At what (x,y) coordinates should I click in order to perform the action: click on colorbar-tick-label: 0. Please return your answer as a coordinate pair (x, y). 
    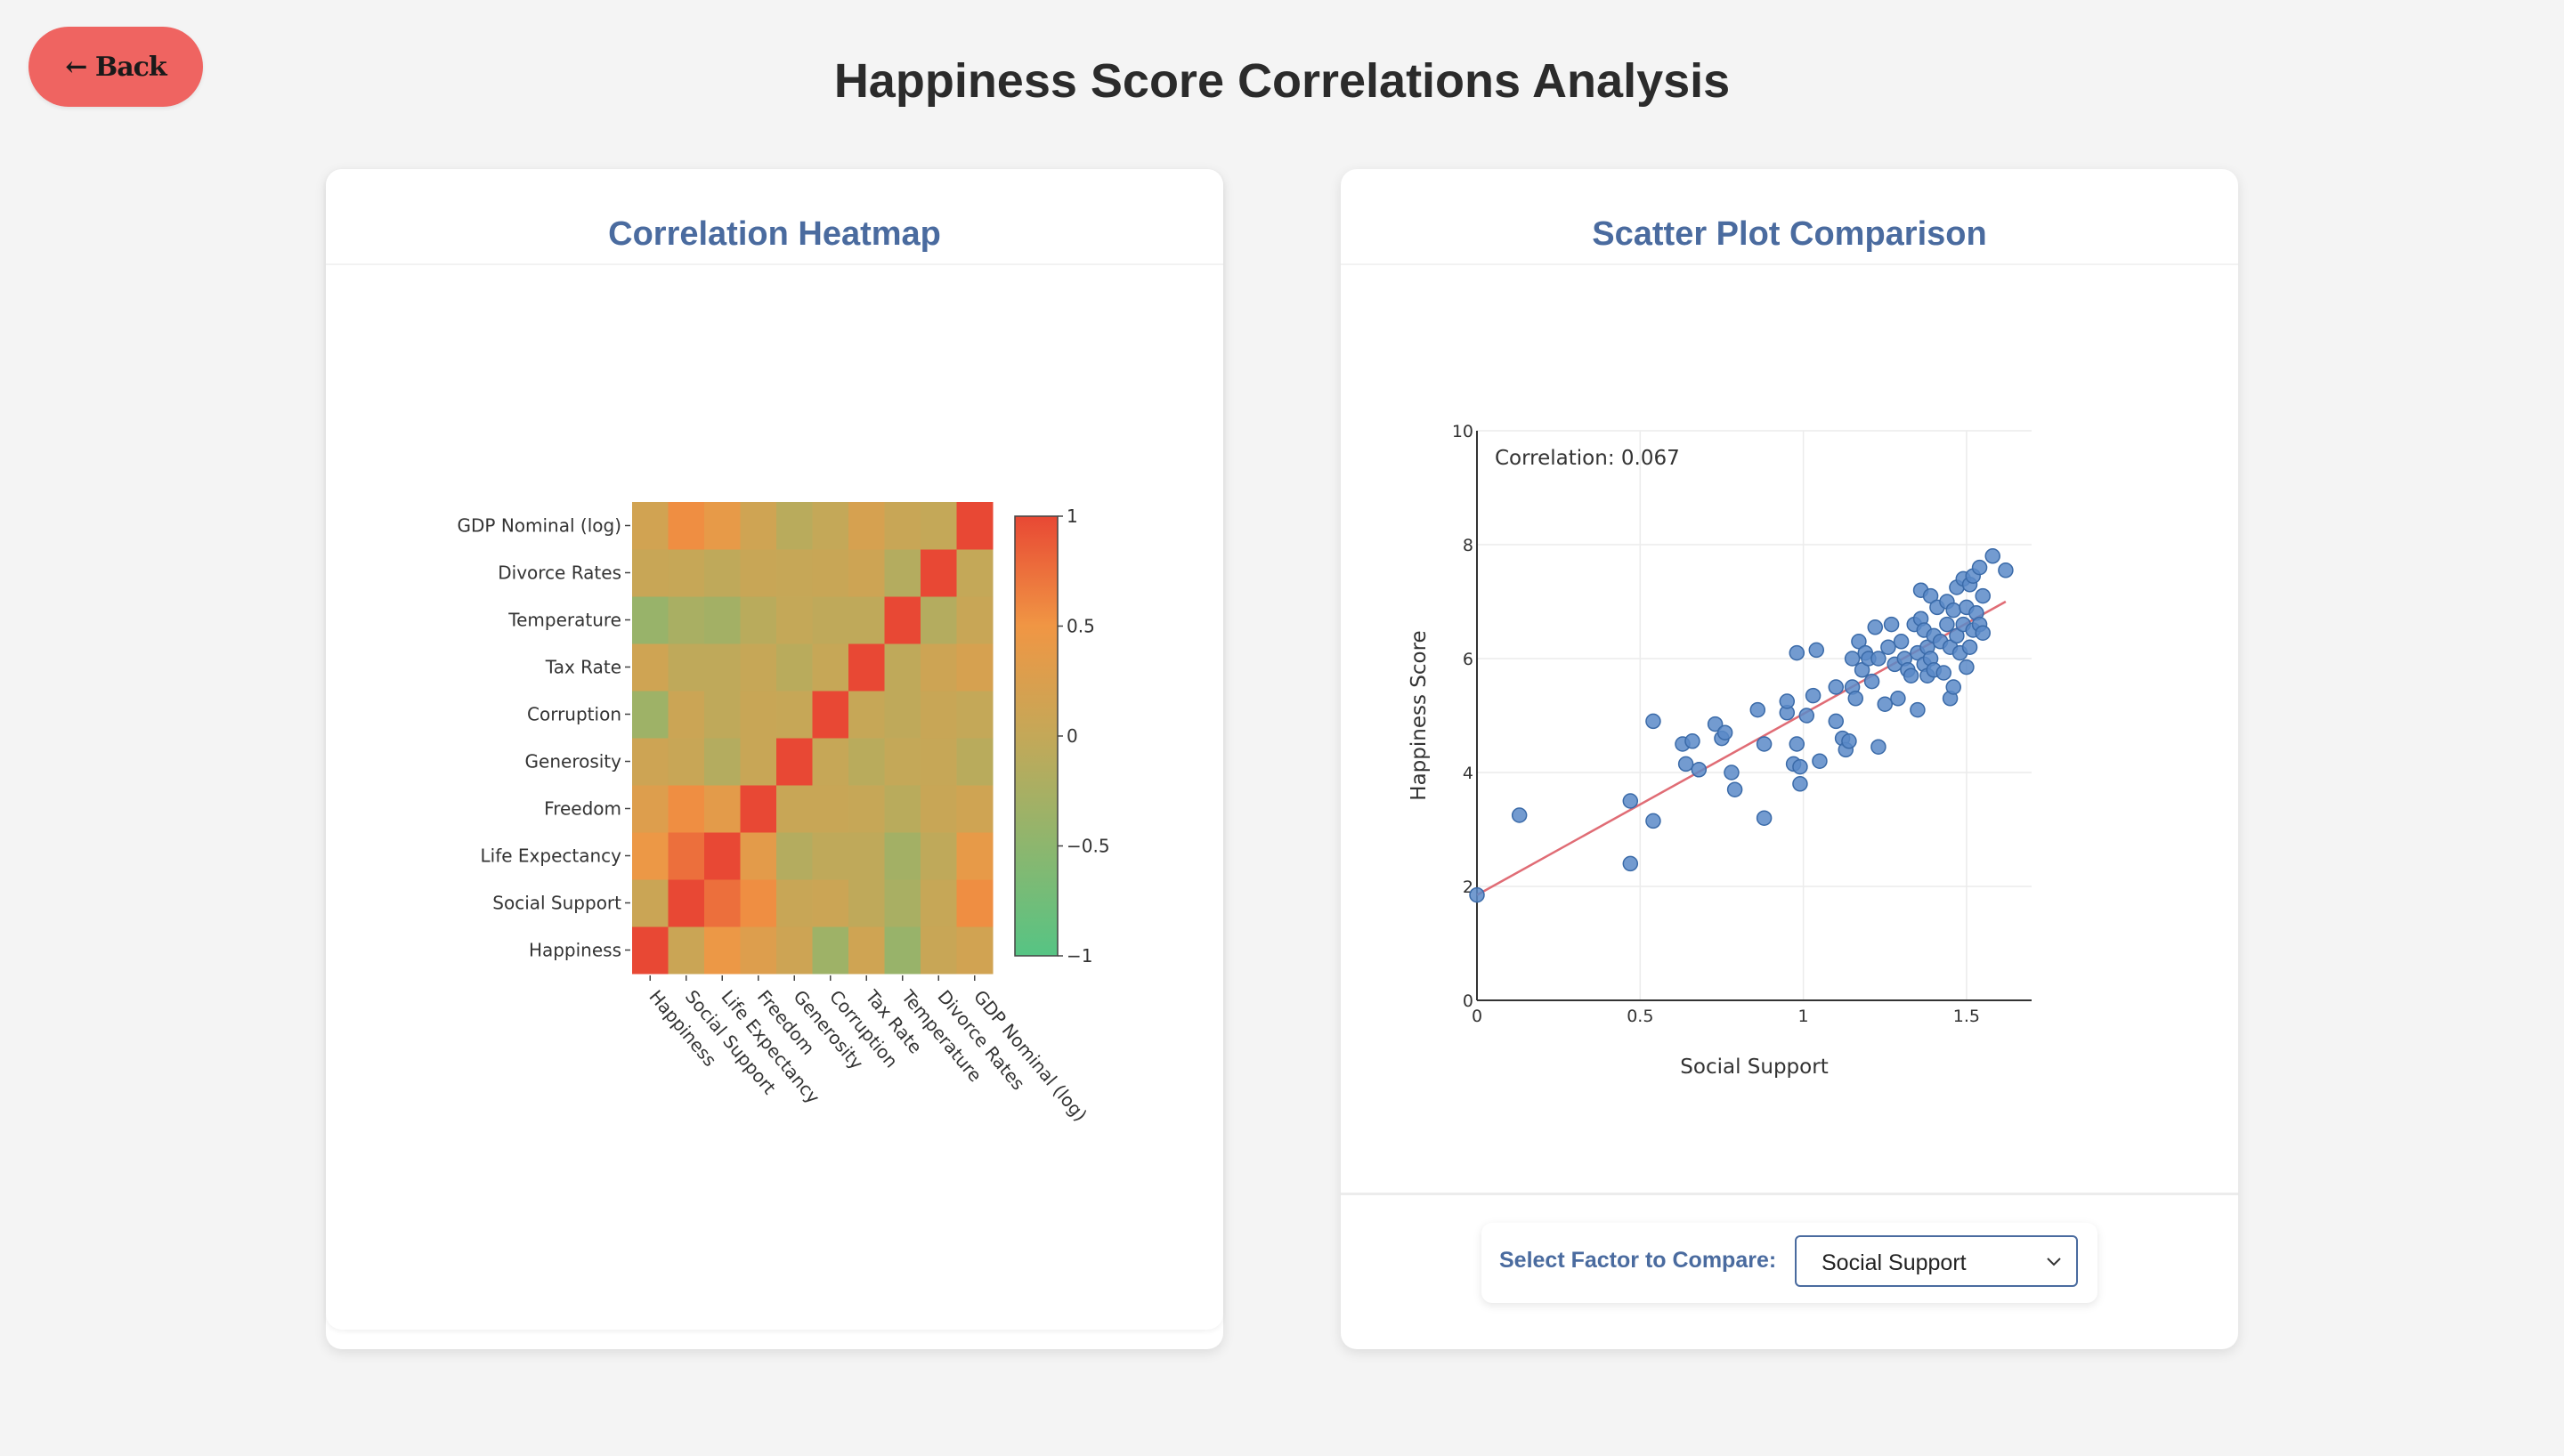
    Looking at the image, I should click on (1072, 736).